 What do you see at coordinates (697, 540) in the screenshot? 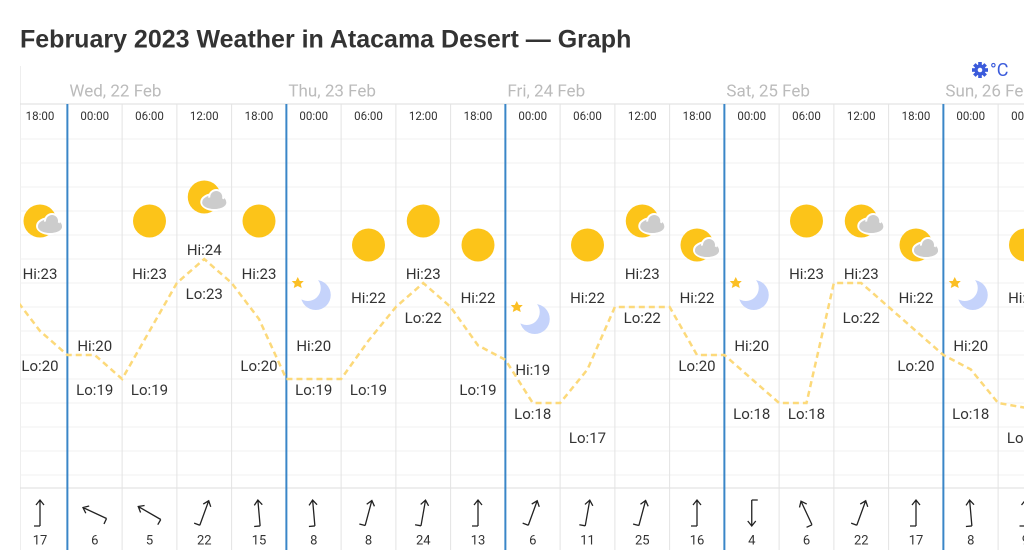
I see `wind-speed: 16` at bounding box center [697, 540].